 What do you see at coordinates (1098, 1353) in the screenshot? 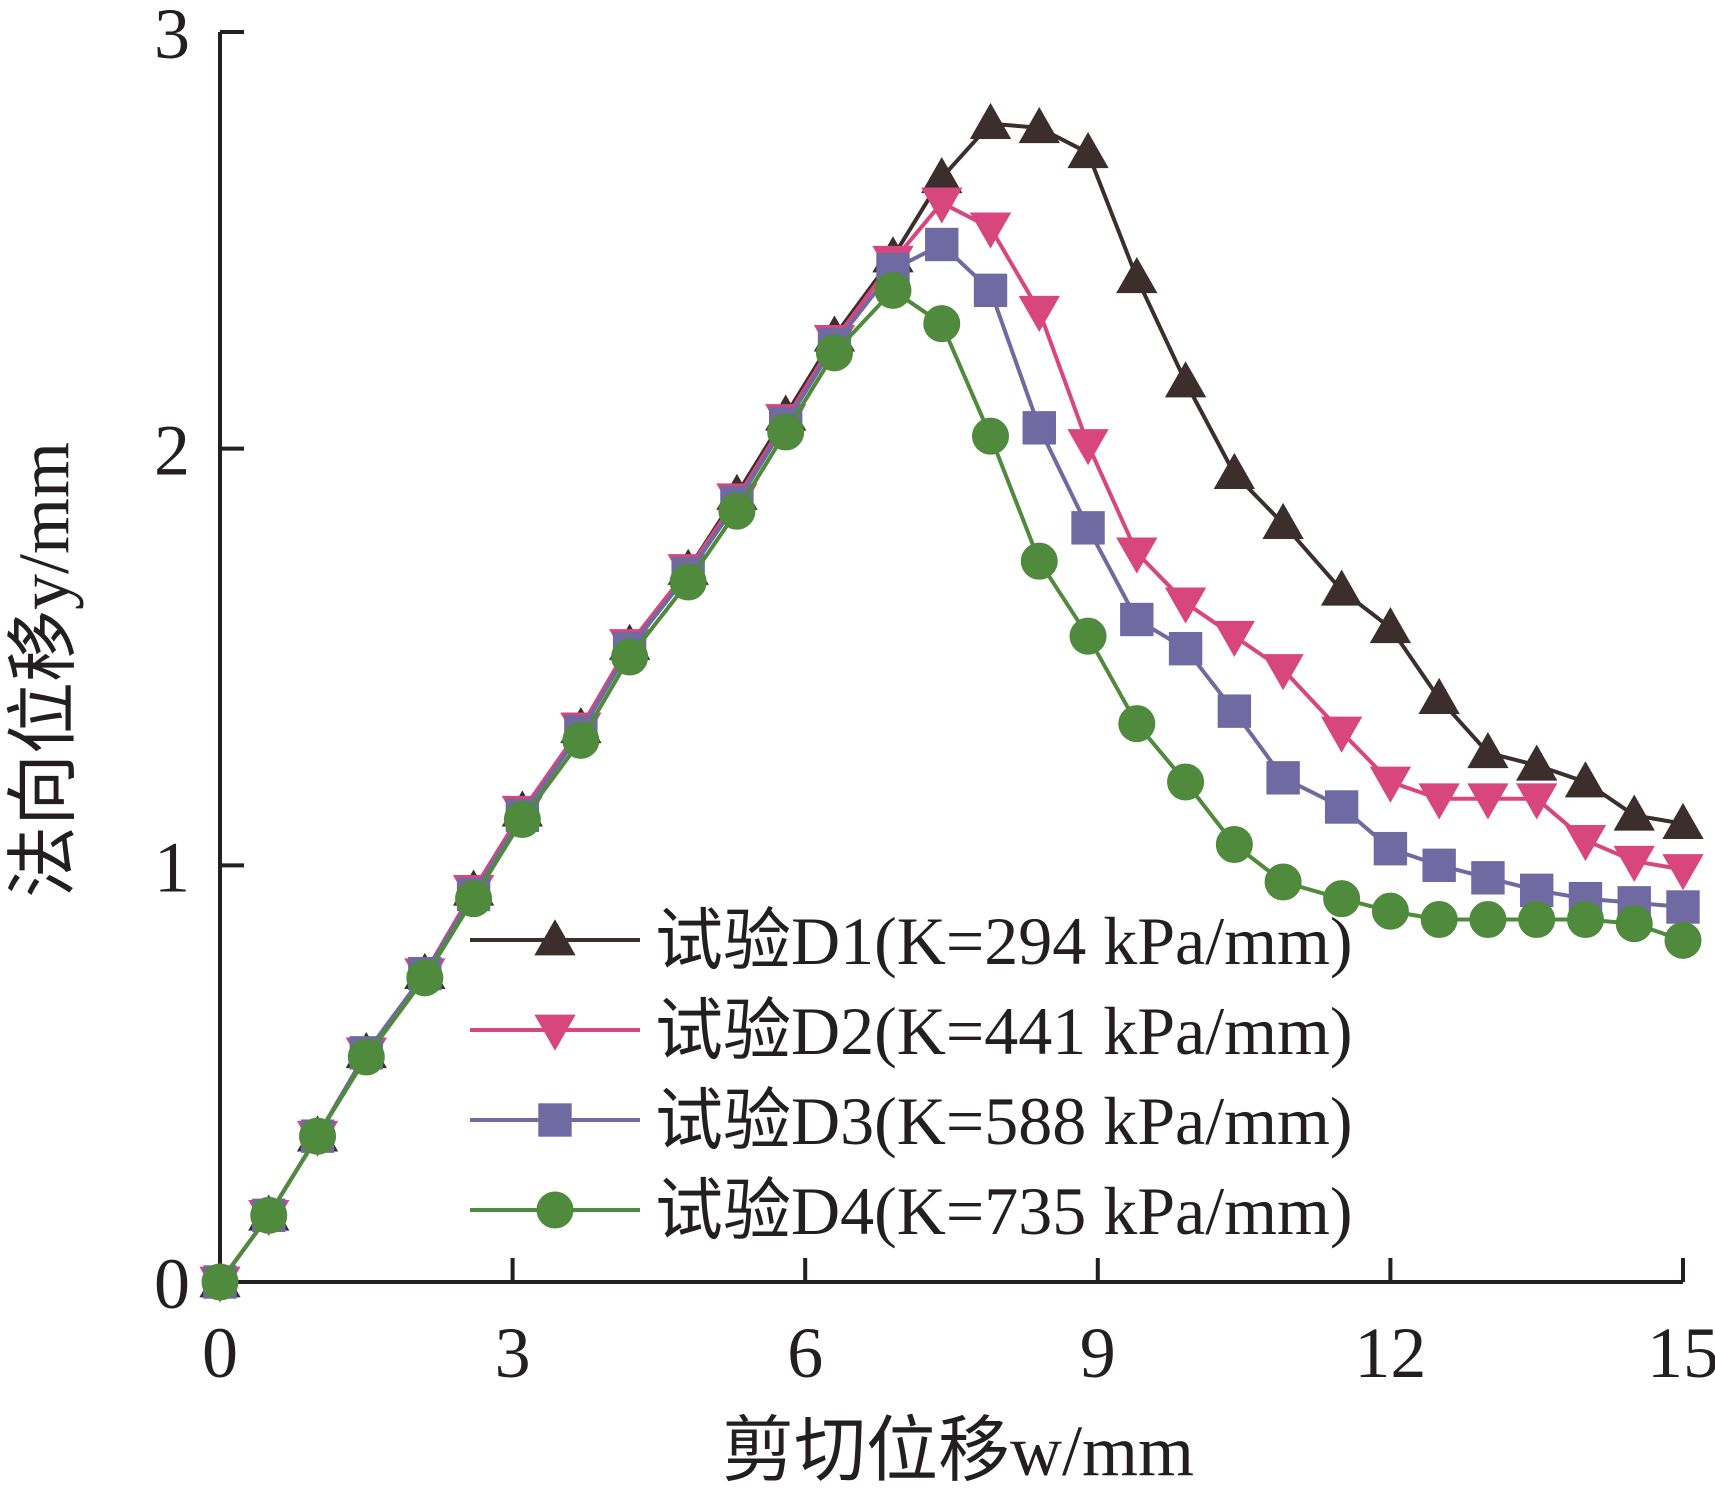
I see `x-tick-label: 9` at bounding box center [1098, 1353].